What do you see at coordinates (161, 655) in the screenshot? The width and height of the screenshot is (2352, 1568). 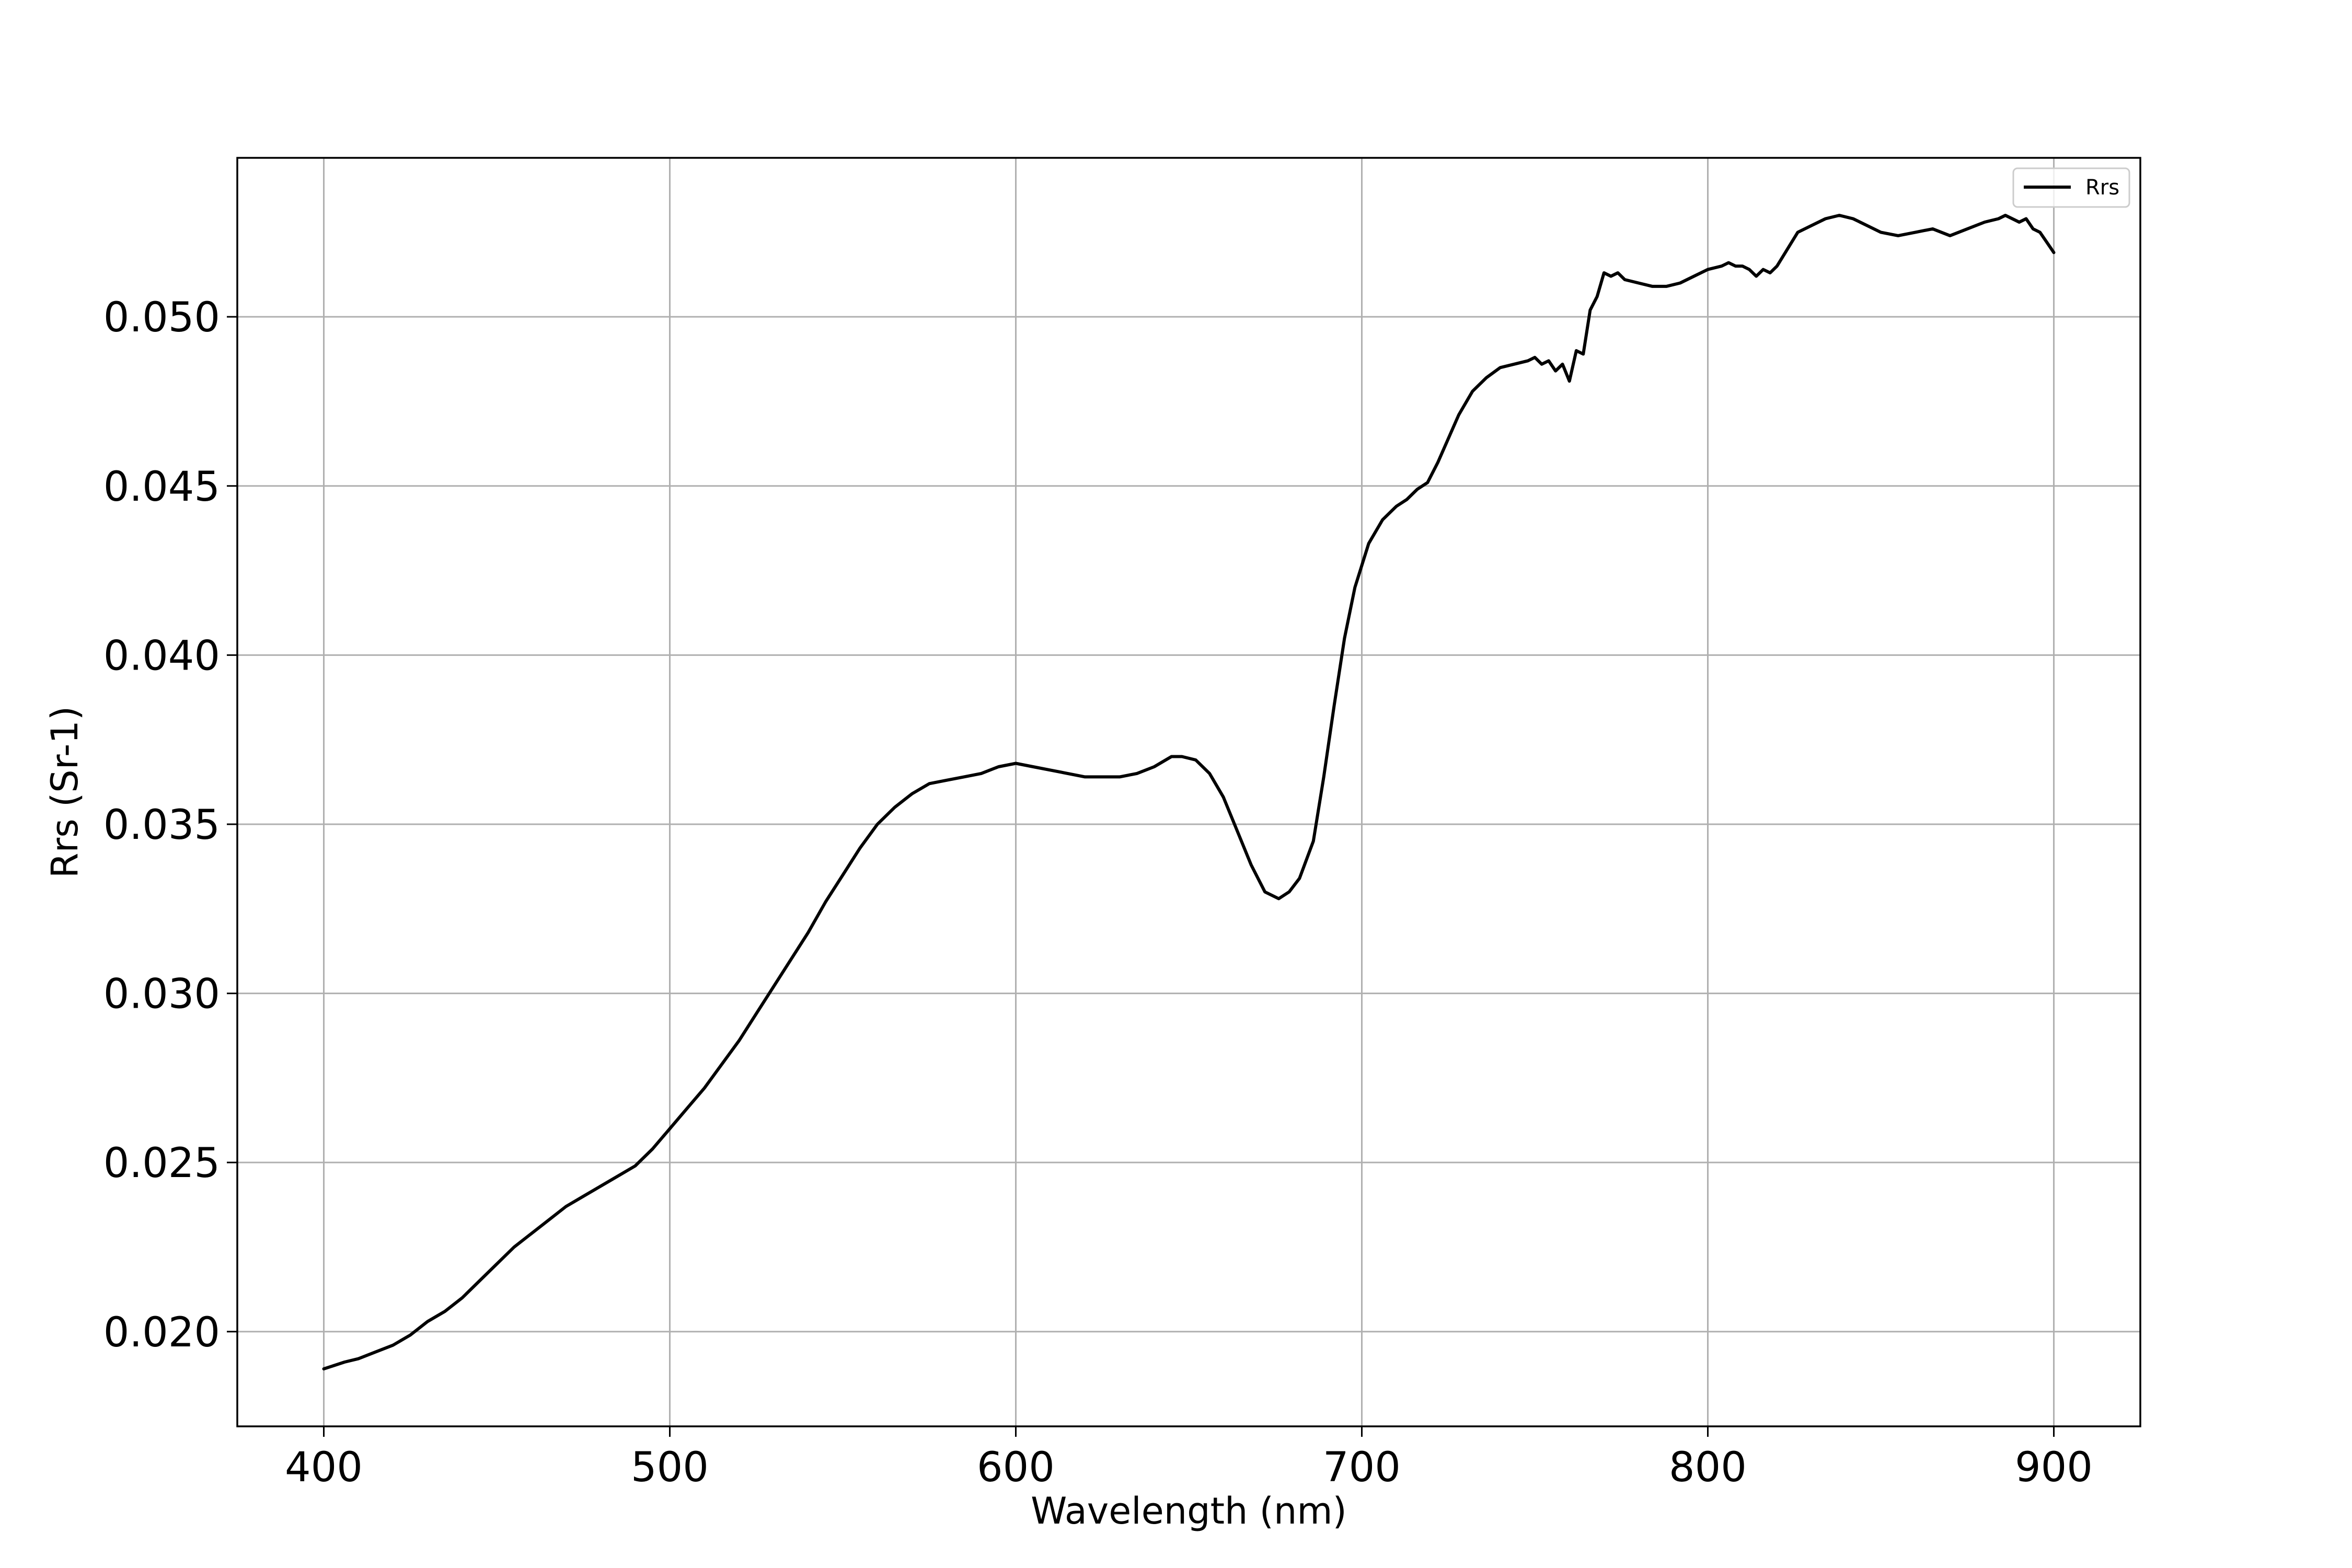 I see `y-tick-label: 0.040` at bounding box center [161, 655].